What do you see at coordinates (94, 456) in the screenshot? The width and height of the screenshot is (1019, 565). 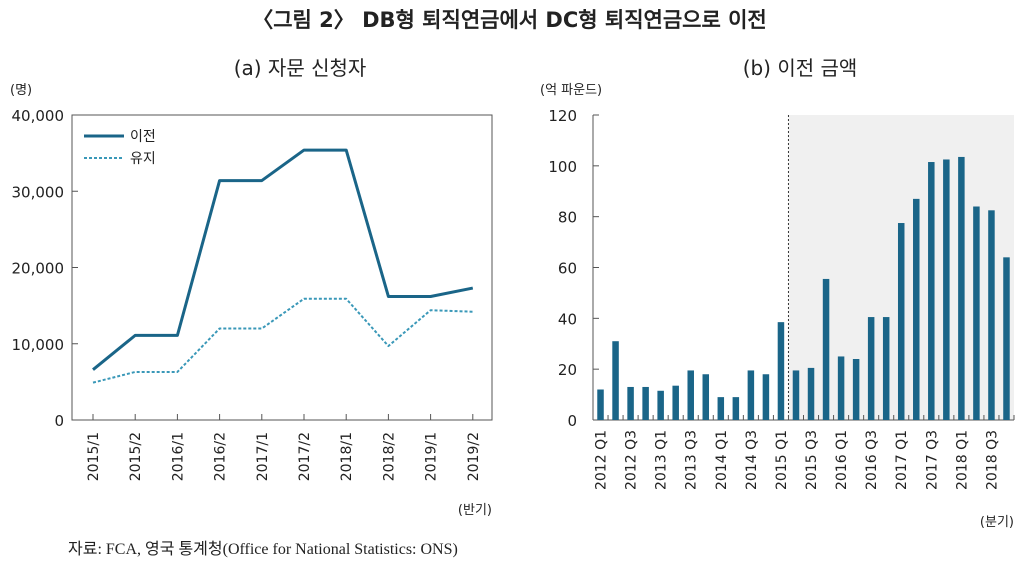 I see `x-tick-label: 2015/1` at bounding box center [94, 456].